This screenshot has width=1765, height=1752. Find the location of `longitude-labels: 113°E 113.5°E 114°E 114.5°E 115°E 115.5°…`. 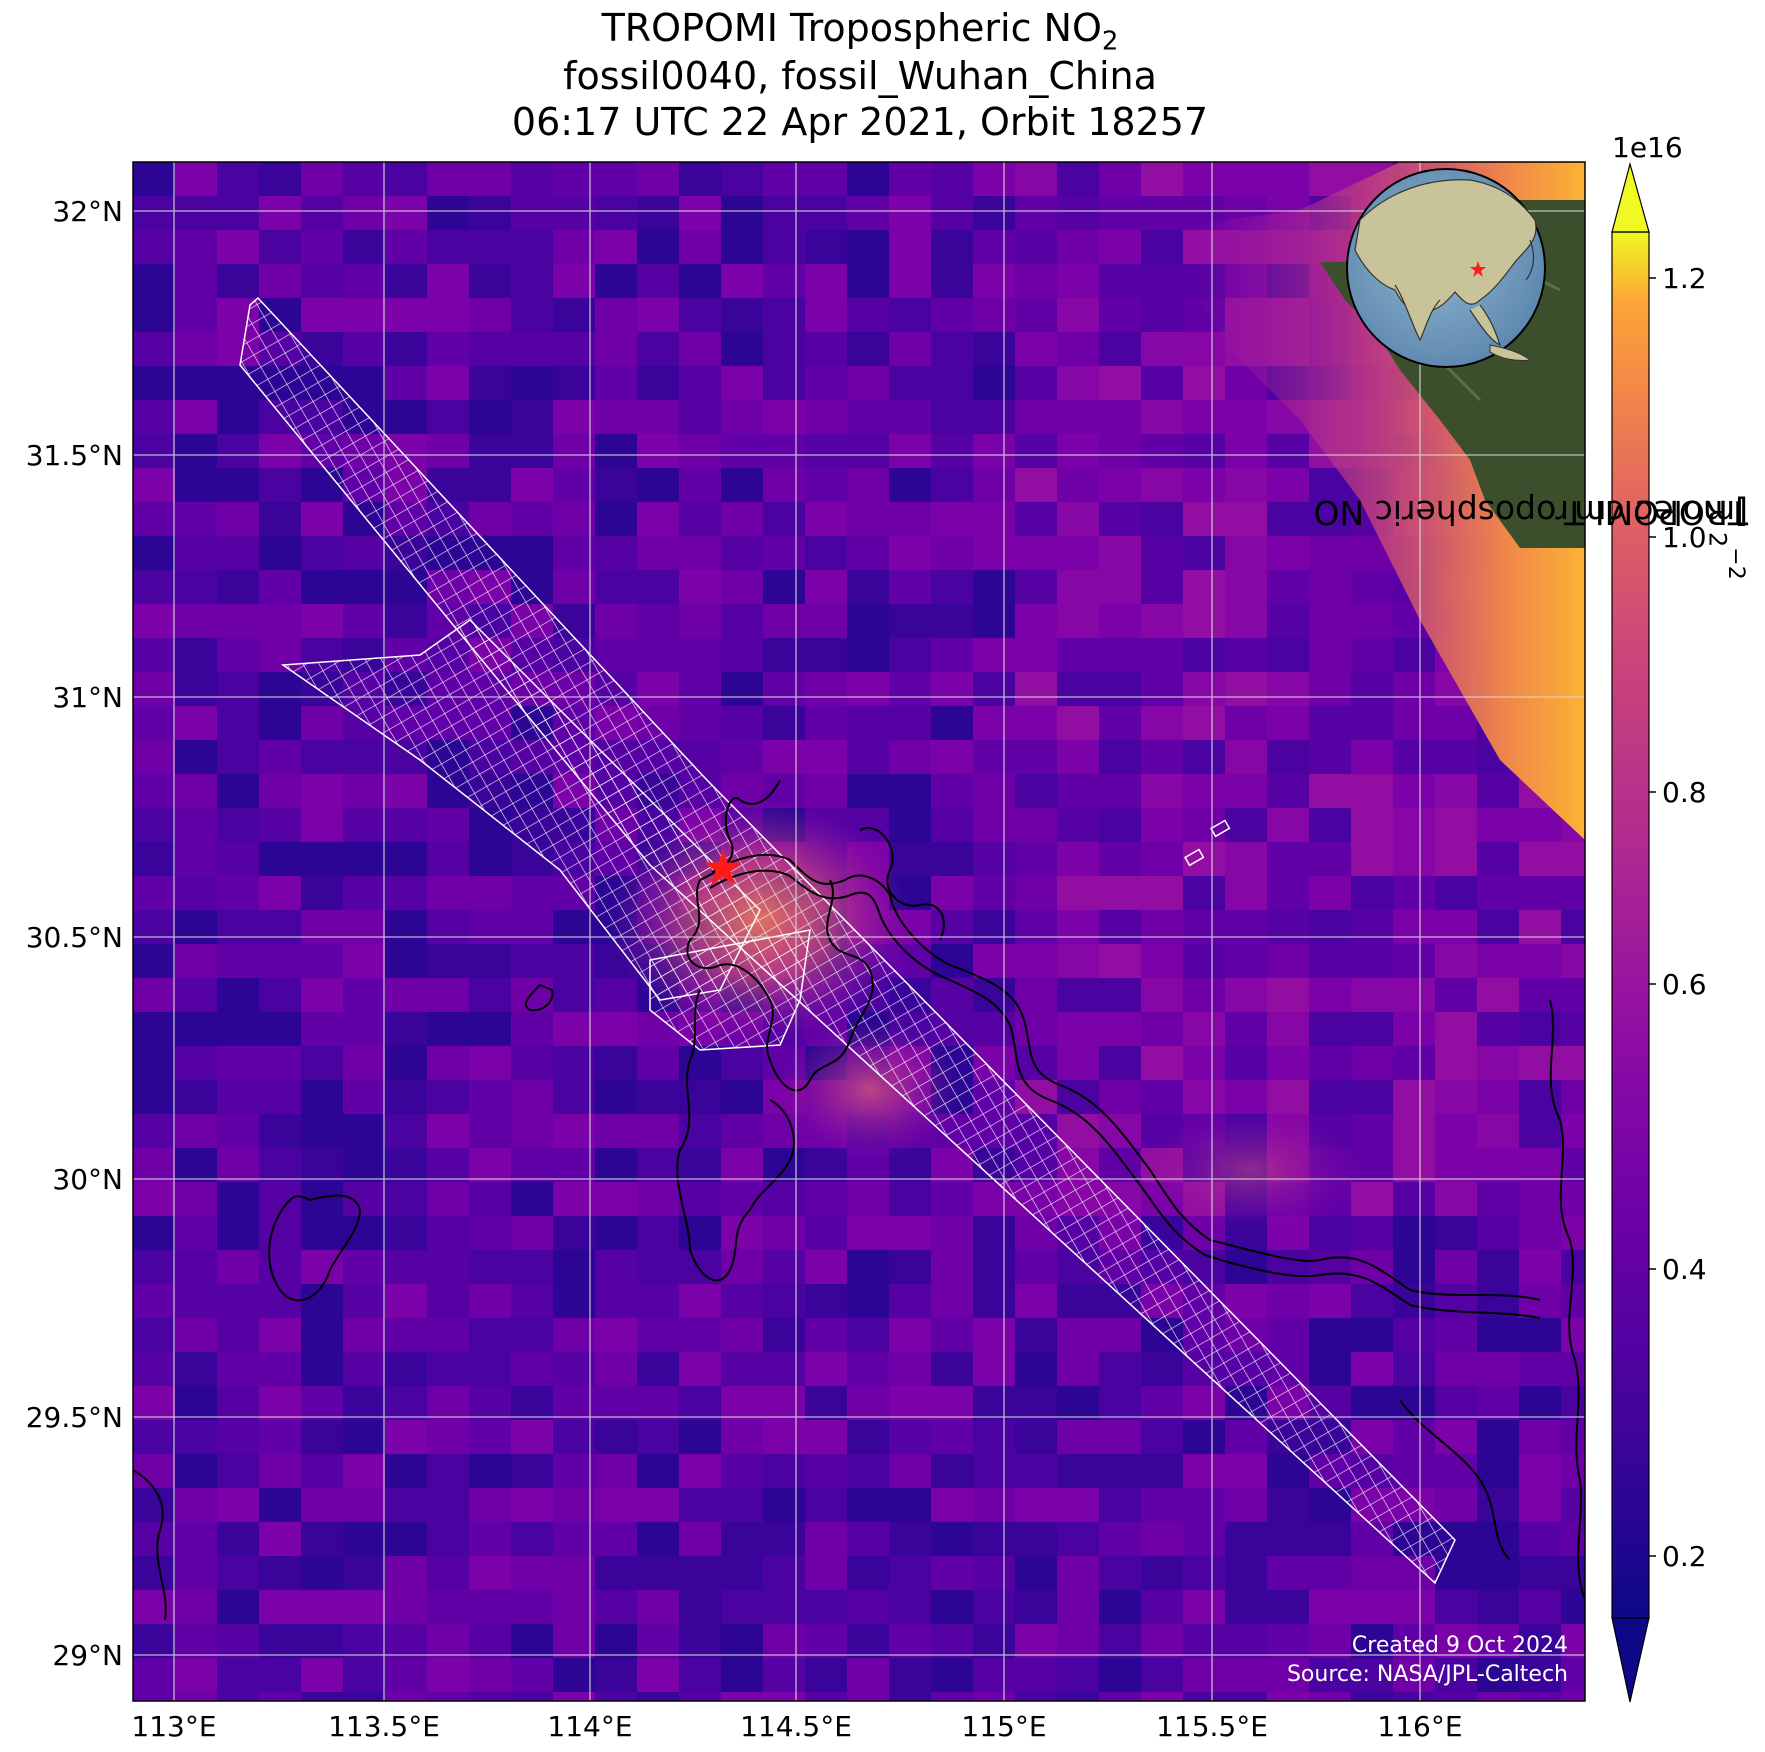

longitude-labels: 113°E 113.5°E 114°E 114.5°E 115°E 115.5°… is located at coordinates (796, 1726).